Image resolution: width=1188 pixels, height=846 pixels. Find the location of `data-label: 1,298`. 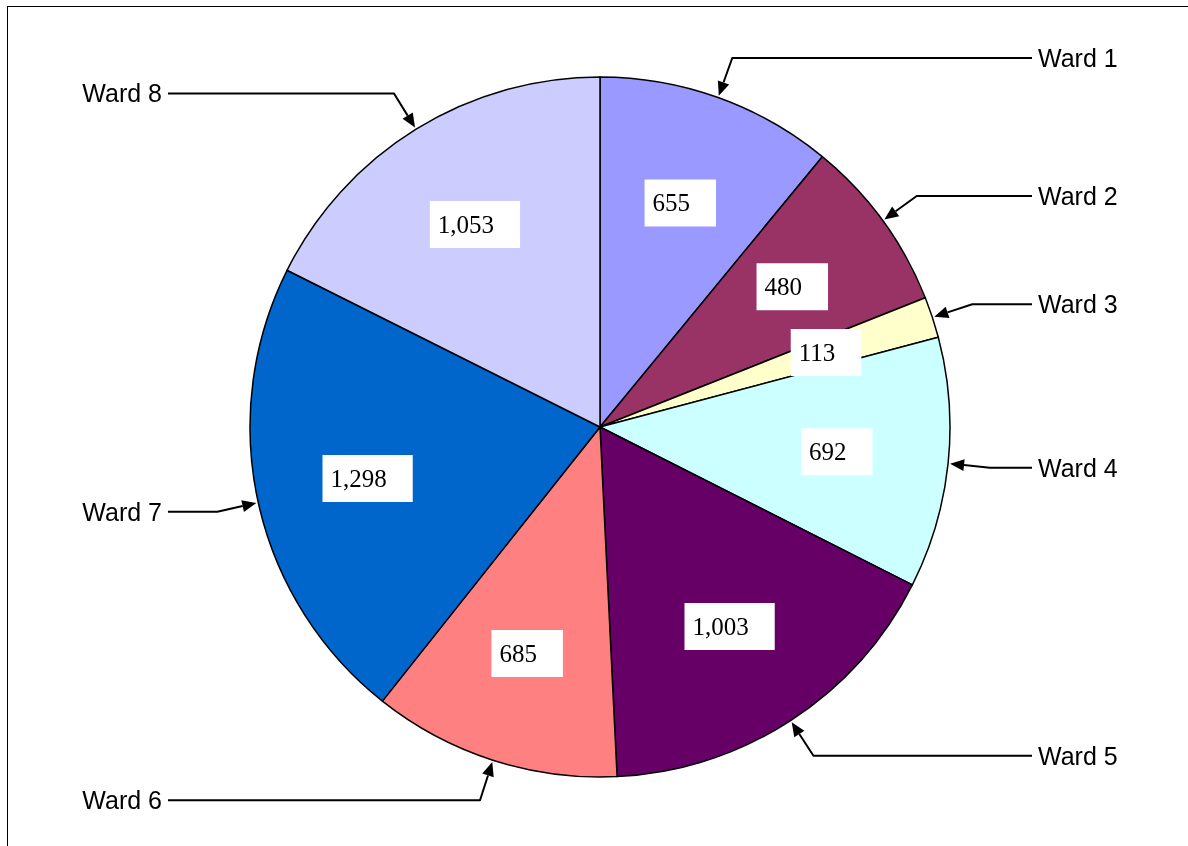

data-label: 1,298 is located at coordinates (358, 478).